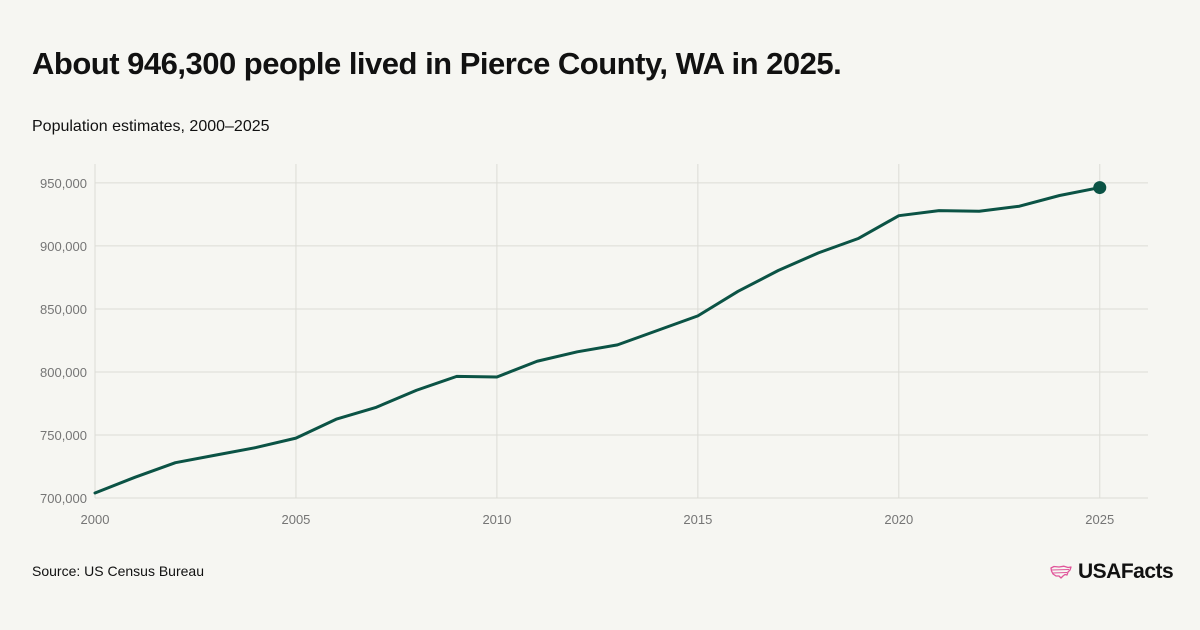  Describe the element at coordinates (496, 519) in the screenshot. I see `x-tick-label: 2010` at that location.